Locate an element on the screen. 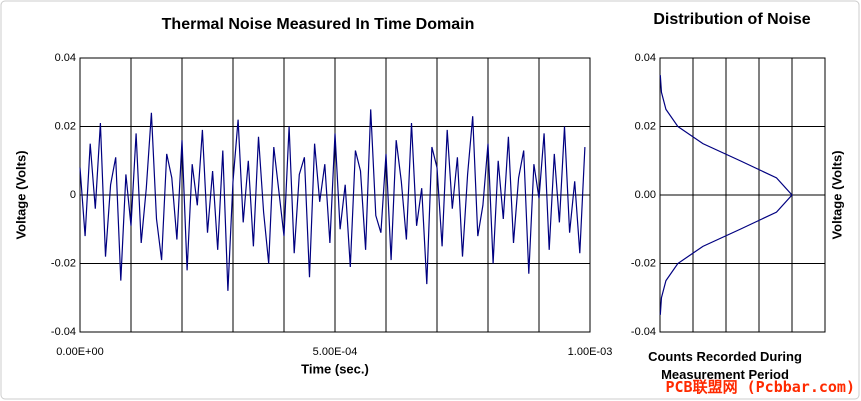 The width and height of the screenshot is (861, 401). chart-title: Distribution of Noise is located at coordinates (731, 19).